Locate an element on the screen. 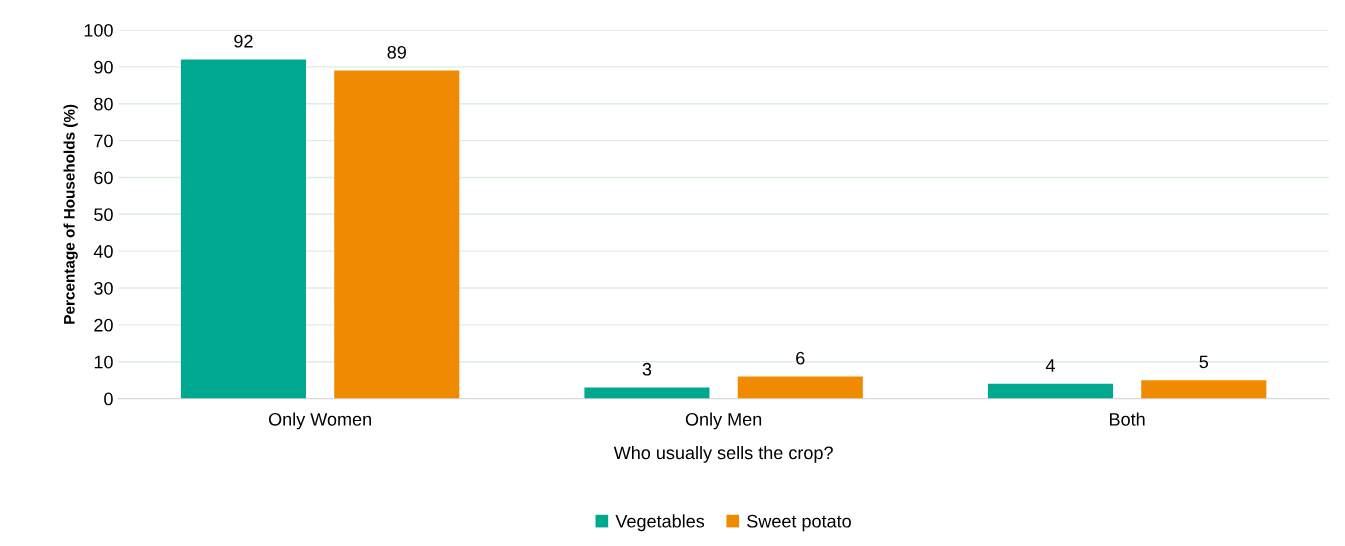  data-label: 4 is located at coordinates (1050, 365).